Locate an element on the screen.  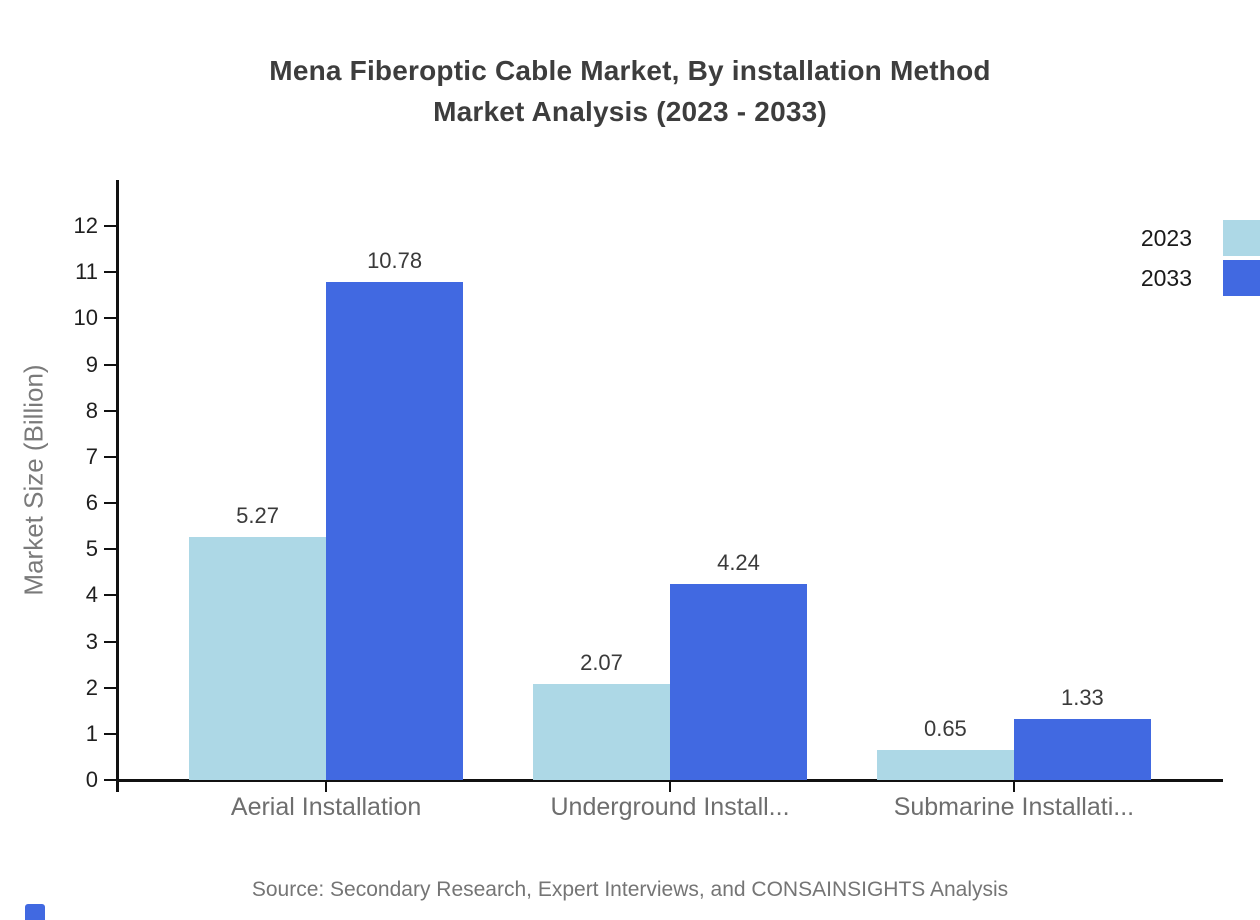
value-label-2033-submarine-installati: 1.33 is located at coordinates (1082, 697).